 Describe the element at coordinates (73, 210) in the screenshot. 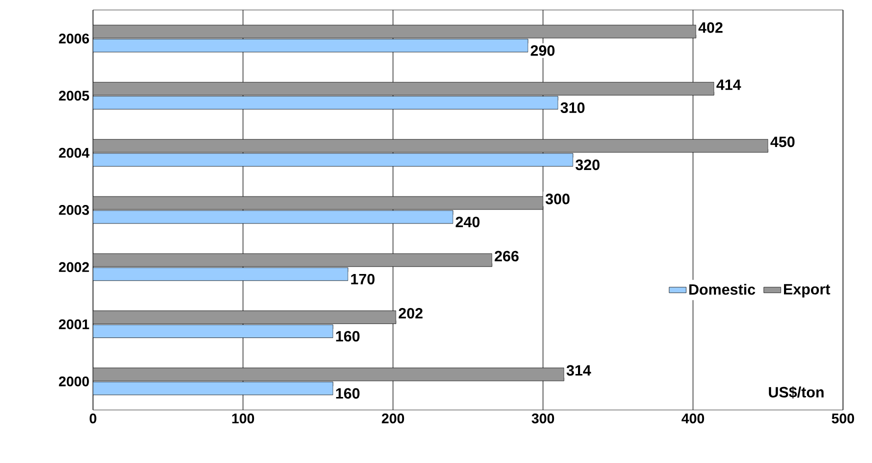

I see `y-tick-label: 2003` at that location.